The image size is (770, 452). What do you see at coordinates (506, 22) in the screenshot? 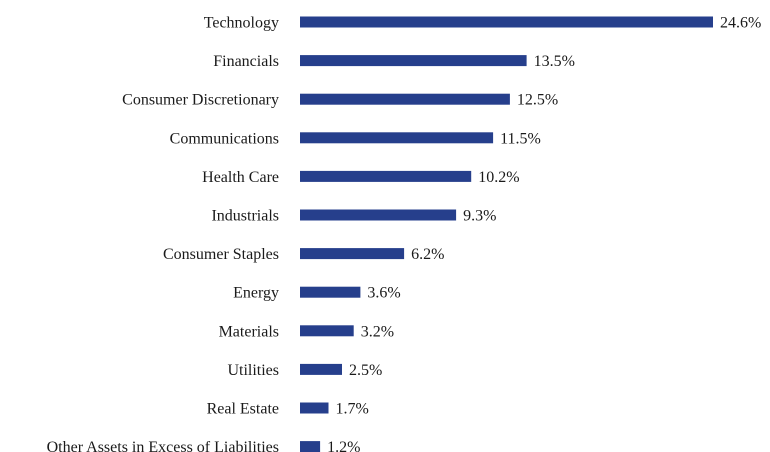
I see `bar-technology` at bounding box center [506, 22].